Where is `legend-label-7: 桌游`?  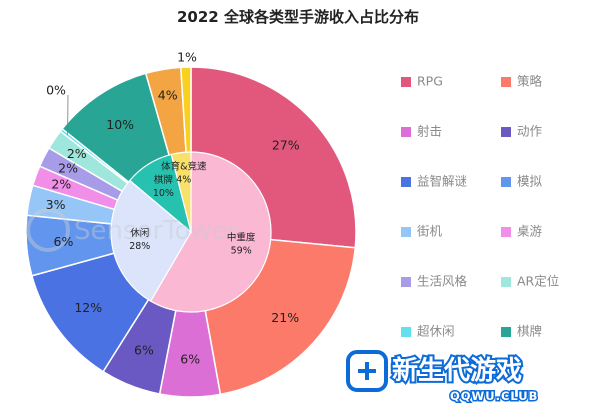 legend-label-7: 桌游 is located at coordinates (530, 231).